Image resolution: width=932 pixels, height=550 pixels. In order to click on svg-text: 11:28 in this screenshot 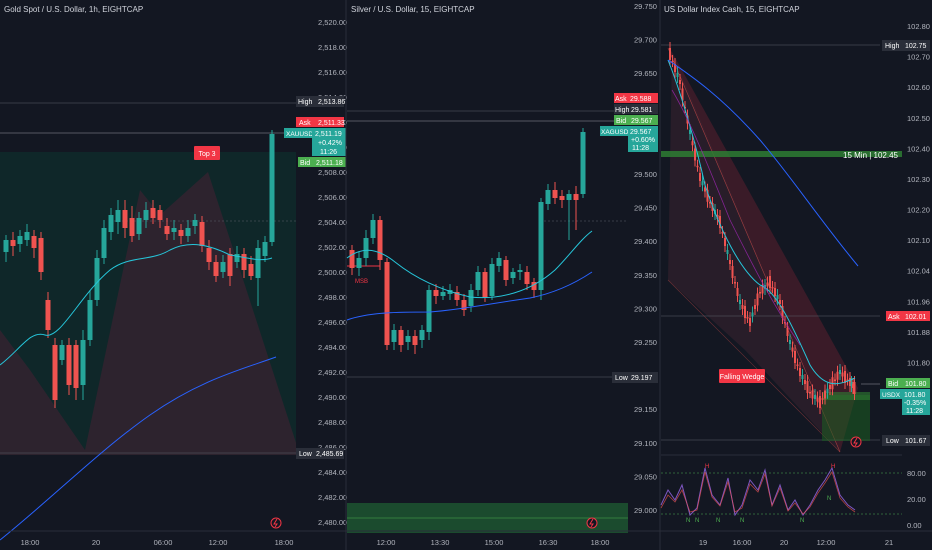, I will do `click(640, 148)`.